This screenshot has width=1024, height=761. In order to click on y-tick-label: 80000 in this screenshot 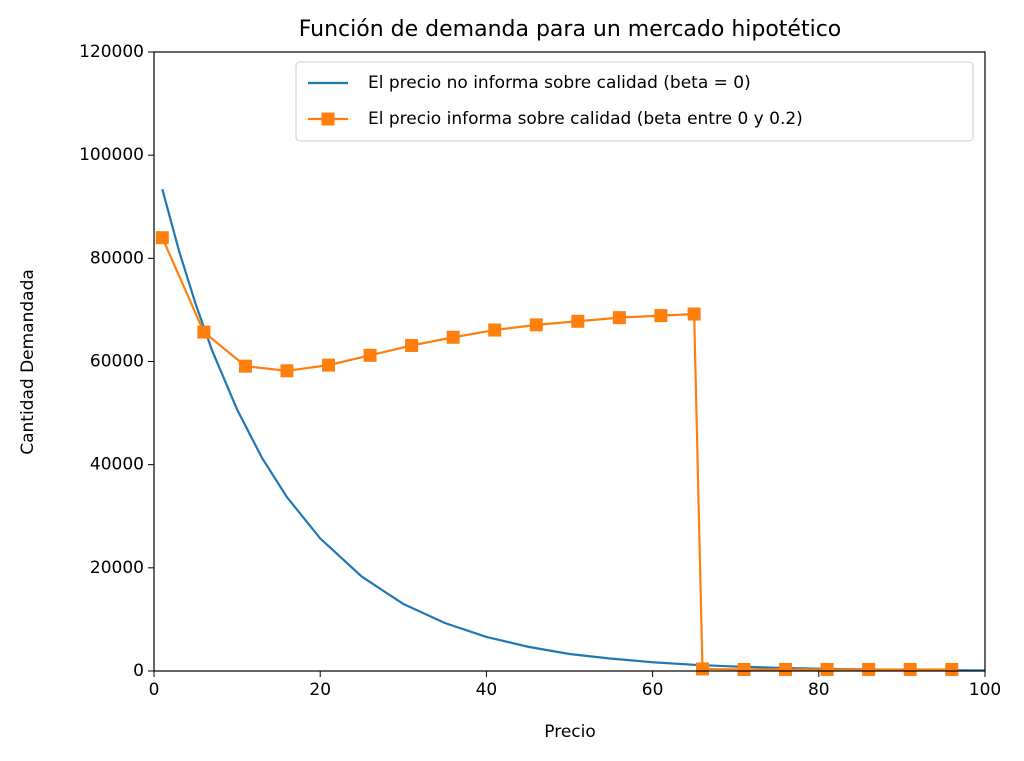, I will do `click(117, 258)`.